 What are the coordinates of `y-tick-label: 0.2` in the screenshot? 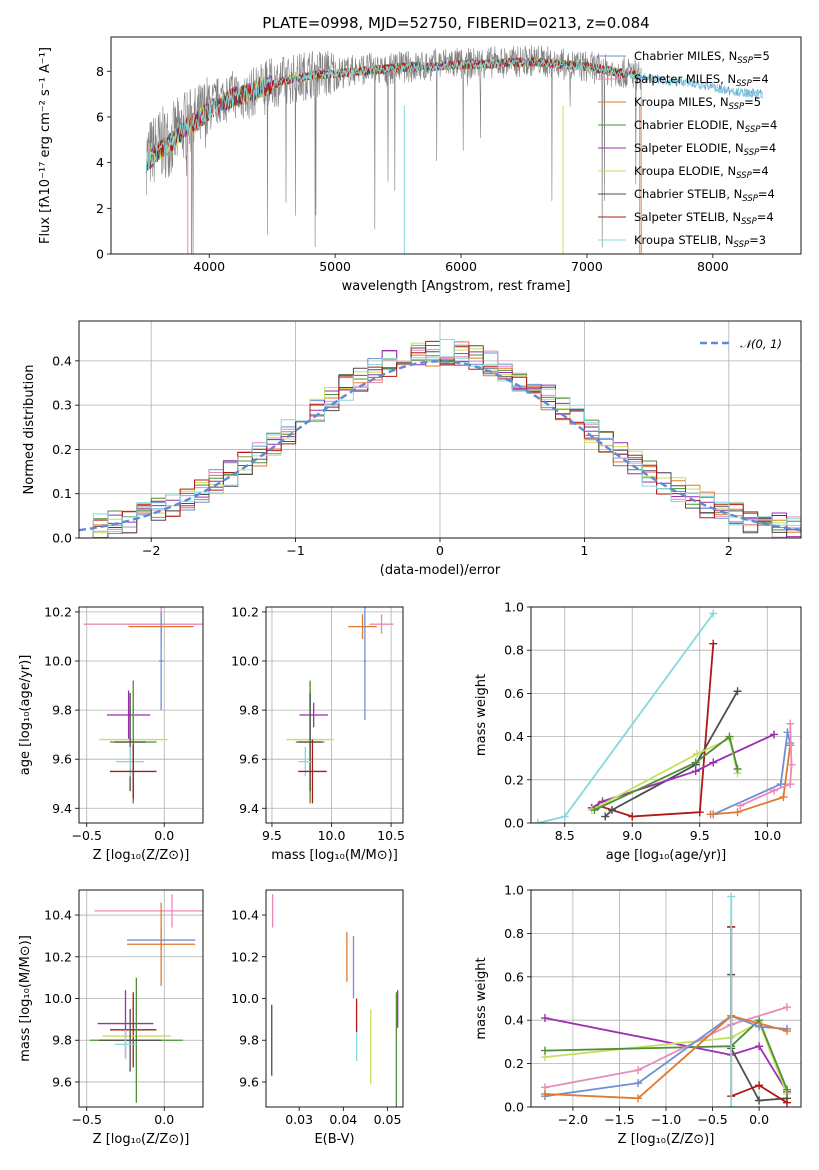 It's located at (514, 1063).